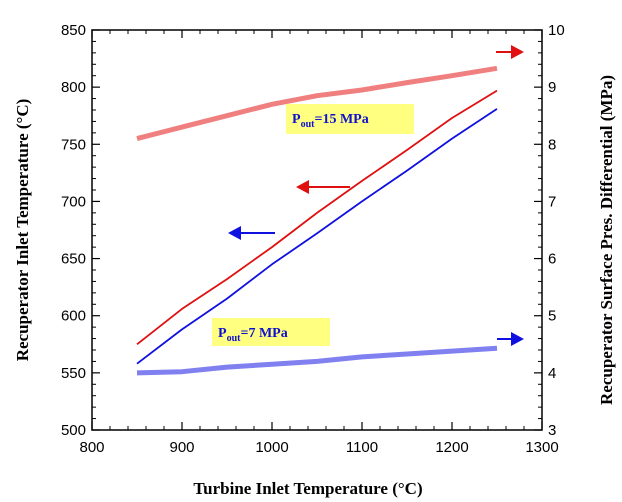 Image resolution: width=622 pixels, height=502 pixels. I want to click on y-tick-label: 700, so click(73, 201).